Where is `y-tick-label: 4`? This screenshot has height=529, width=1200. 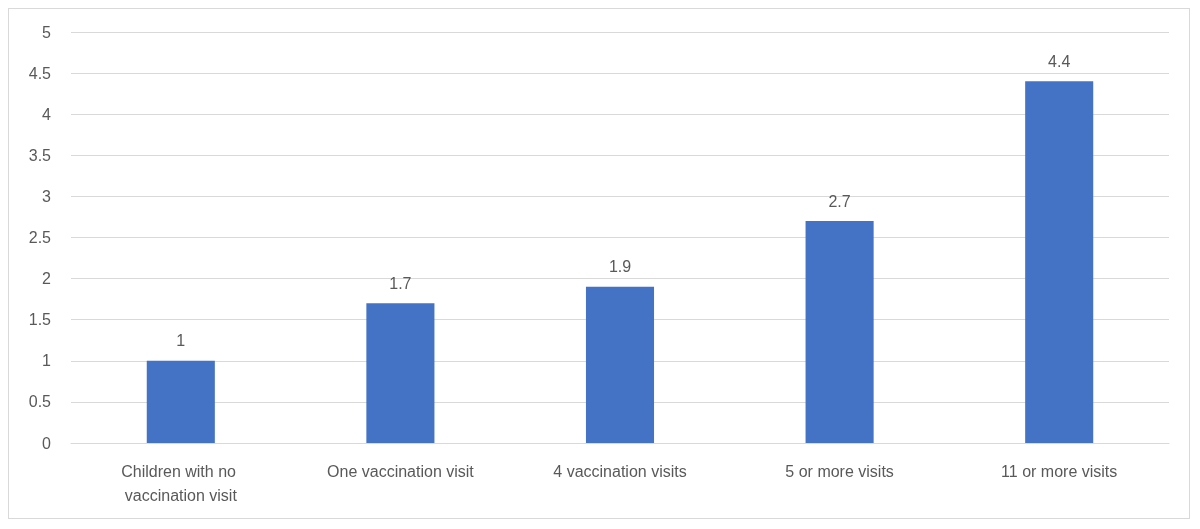
y-tick-label: 4 is located at coordinates (47, 114).